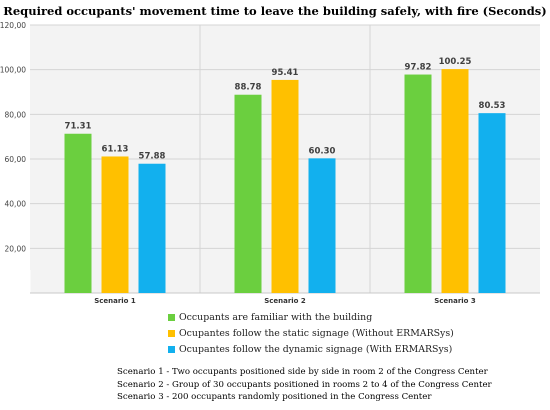 The height and width of the screenshot is (410, 550). I want to click on legend-label: Occupants are familiar with the building, so click(276, 317).